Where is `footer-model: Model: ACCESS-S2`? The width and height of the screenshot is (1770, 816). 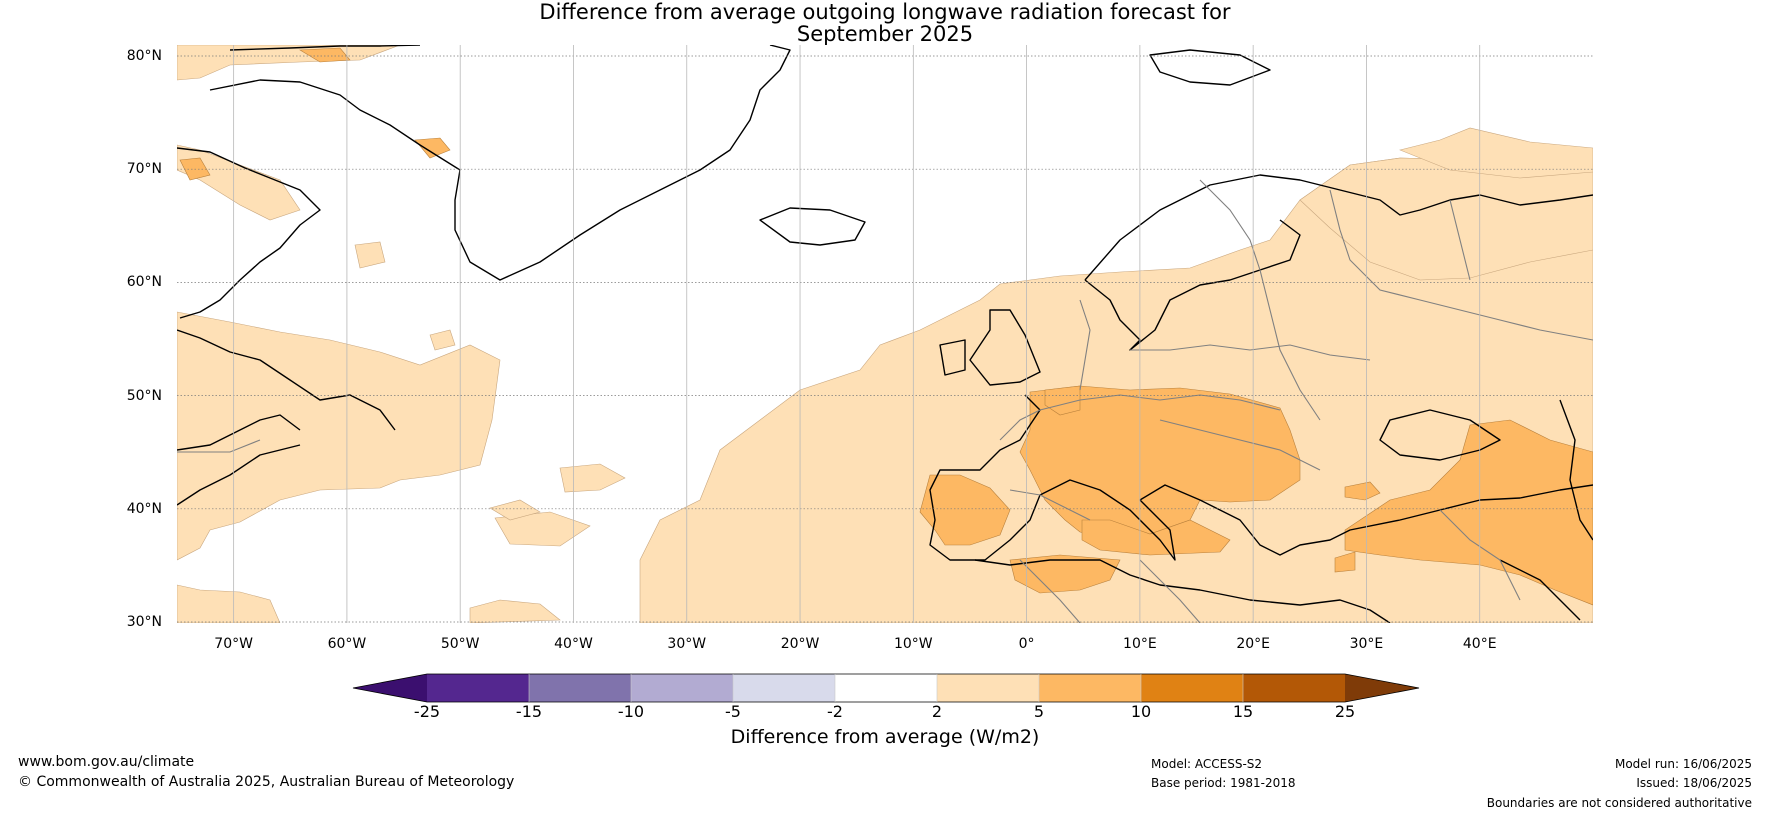 footer-model: Model: ACCESS-S2 is located at coordinates (1207, 764).